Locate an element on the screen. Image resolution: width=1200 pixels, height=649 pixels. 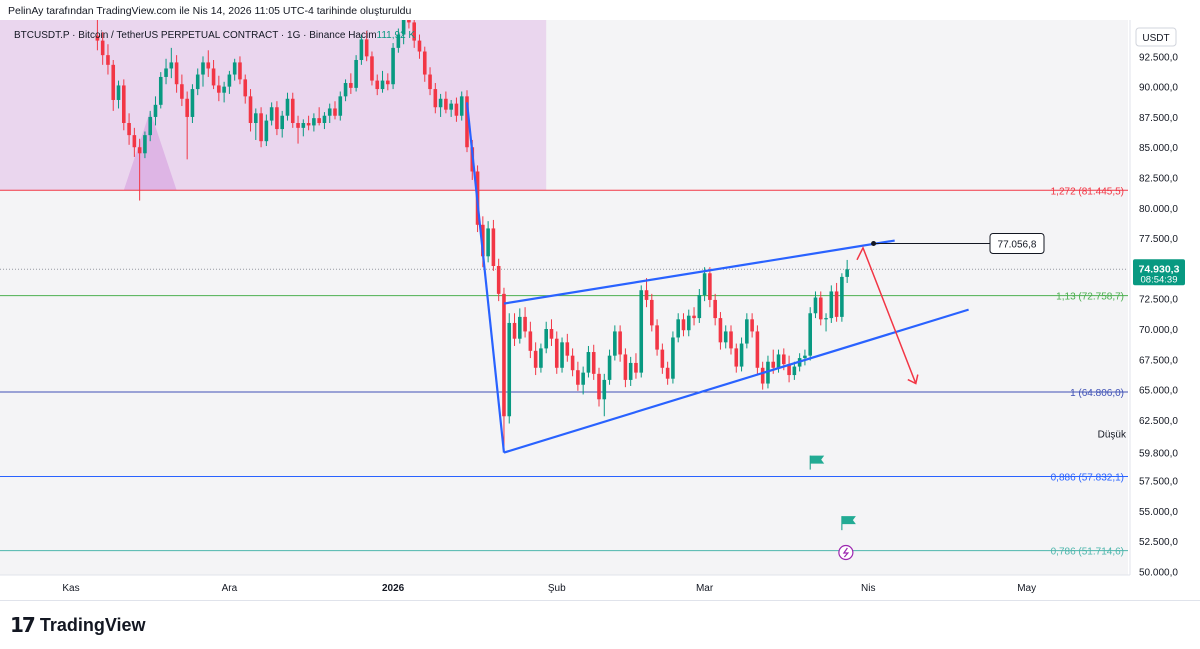
drop-line is located at coordinates (485, 277).